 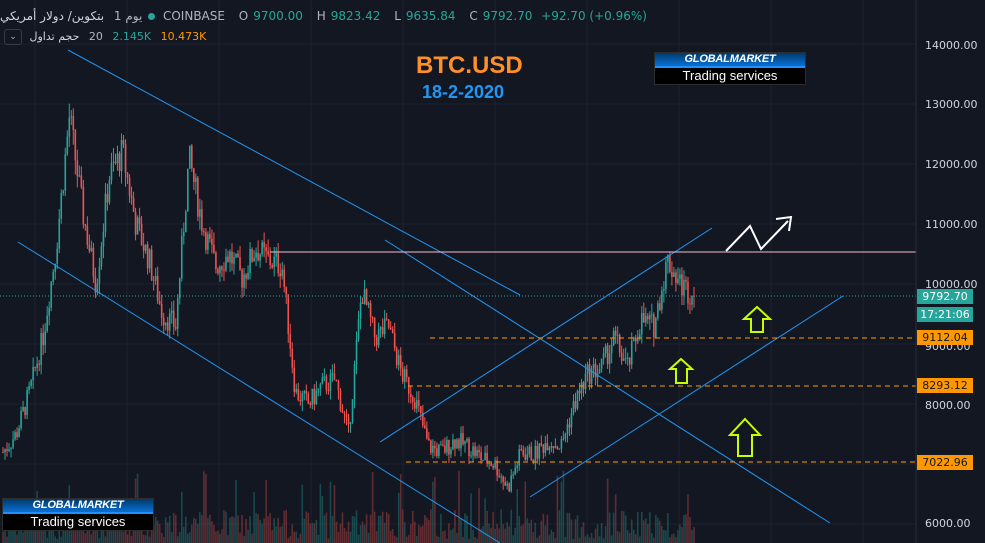 What do you see at coordinates (945, 462) in the screenshot?
I see `support-tag: 7022.96` at bounding box center [945, 462].